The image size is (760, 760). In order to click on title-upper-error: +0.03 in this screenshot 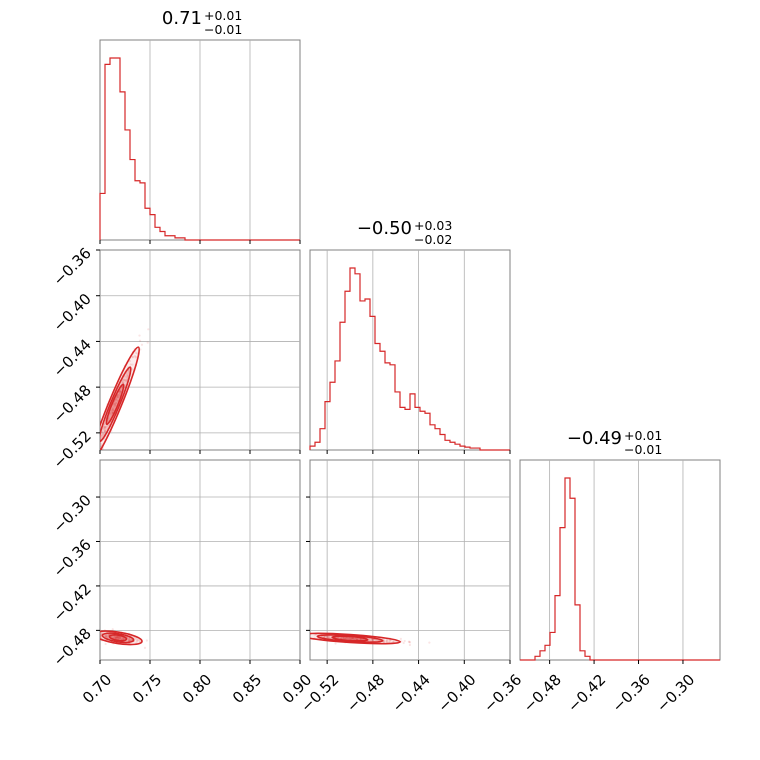, I will do `click(433, 225)`.